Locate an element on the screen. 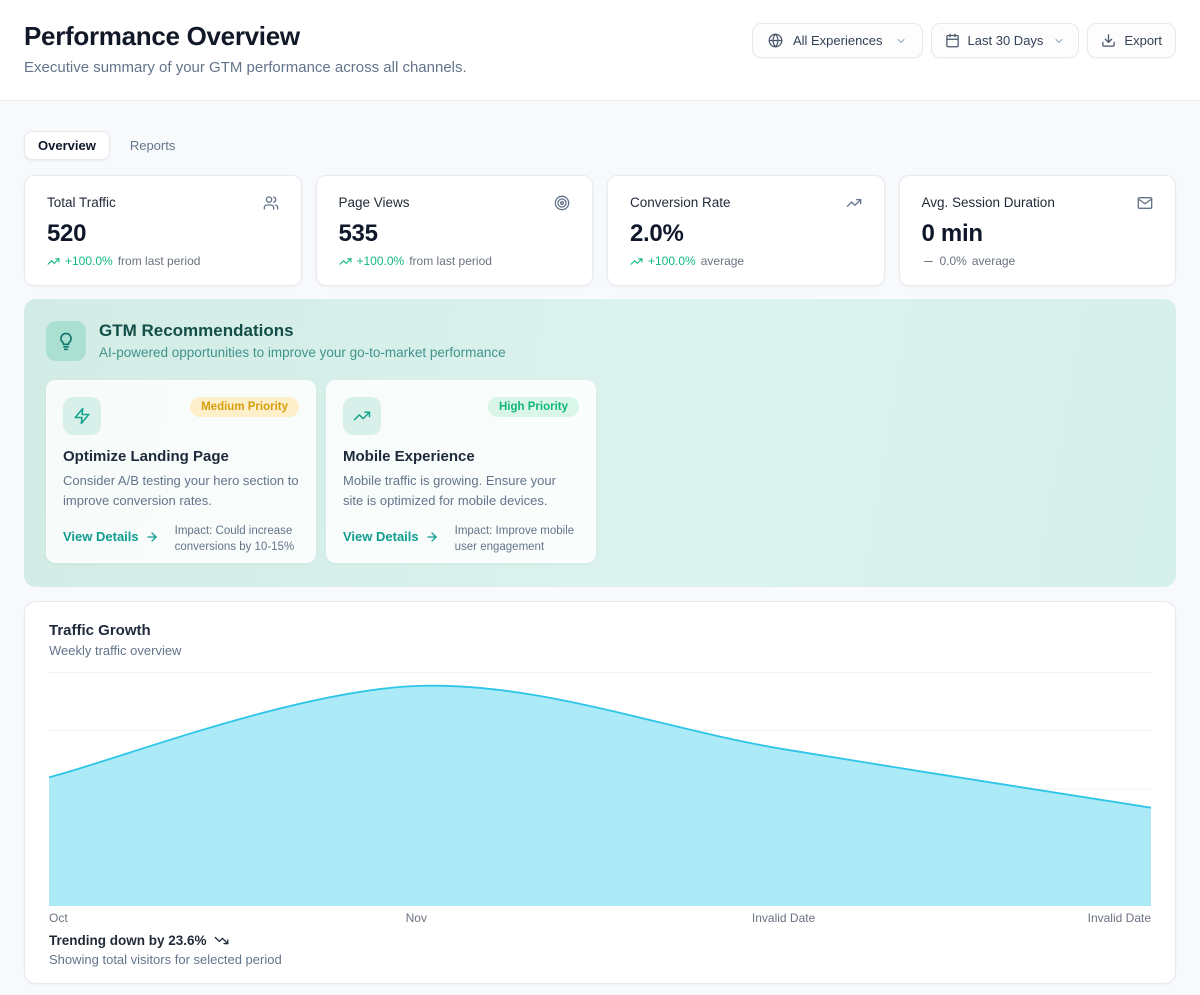  kpi-label: Avg. Session Duration is located at coordinates (988, 202).